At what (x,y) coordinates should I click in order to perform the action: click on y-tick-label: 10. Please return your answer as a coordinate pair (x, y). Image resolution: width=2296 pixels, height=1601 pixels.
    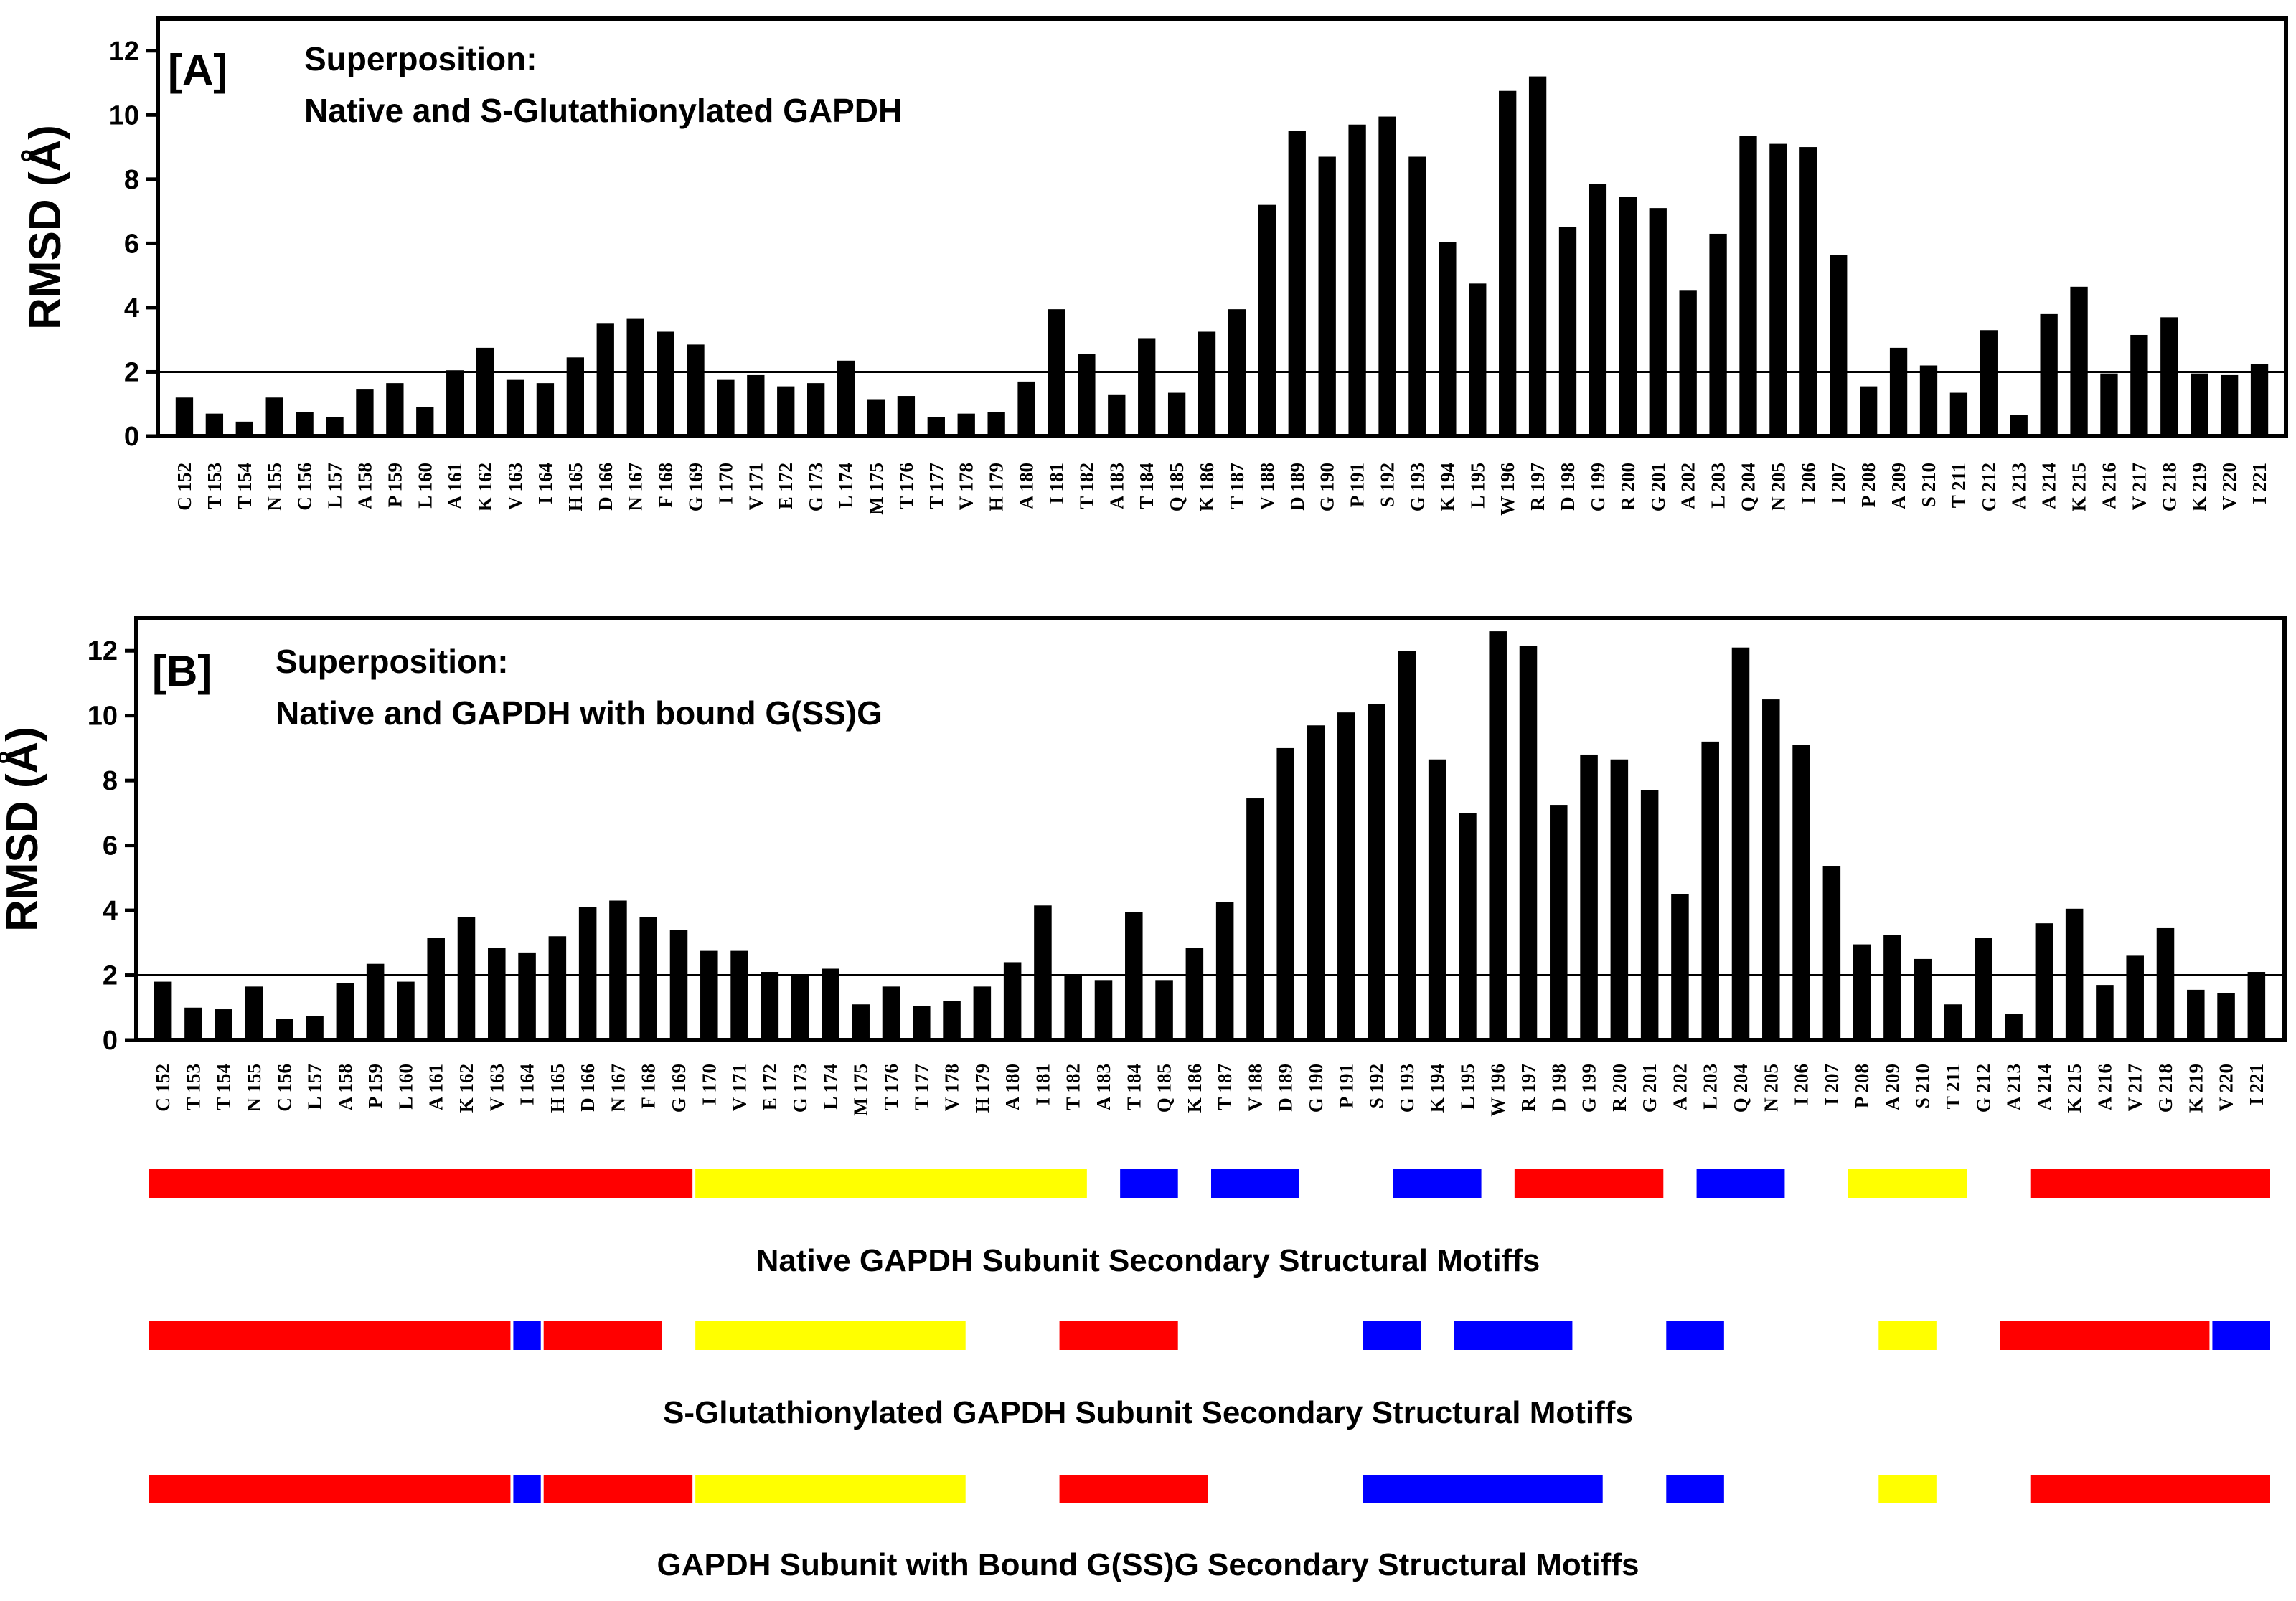
    Looking at the image, I should click on (103, 717).